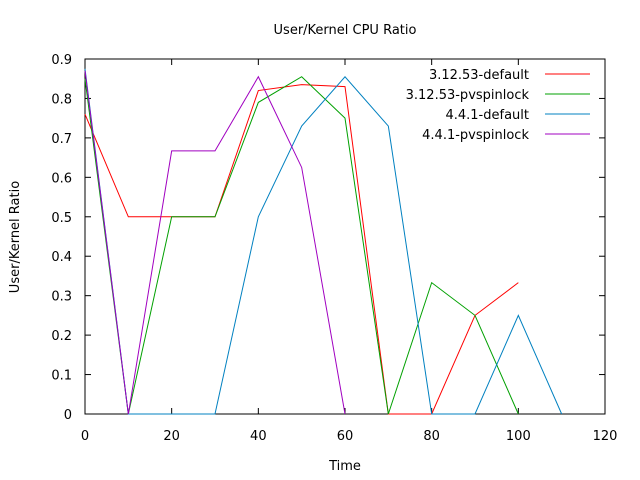 This screenshot has width=640, height=480. What do you see at coordinates (61, 99) in the screenshot?
I see `y-tick-label: 0.8` at bounding box center [61, 99].